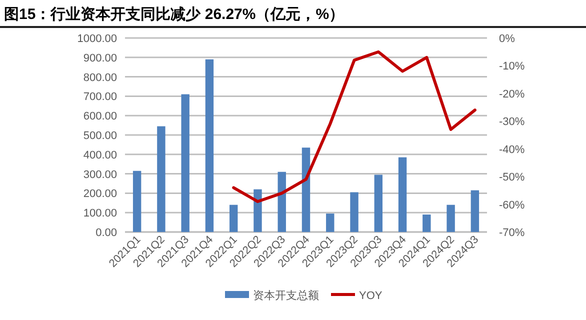 This screenshot has height=320, width=586. I want to click on y2-tick-label: -50%, so click(512, 178).